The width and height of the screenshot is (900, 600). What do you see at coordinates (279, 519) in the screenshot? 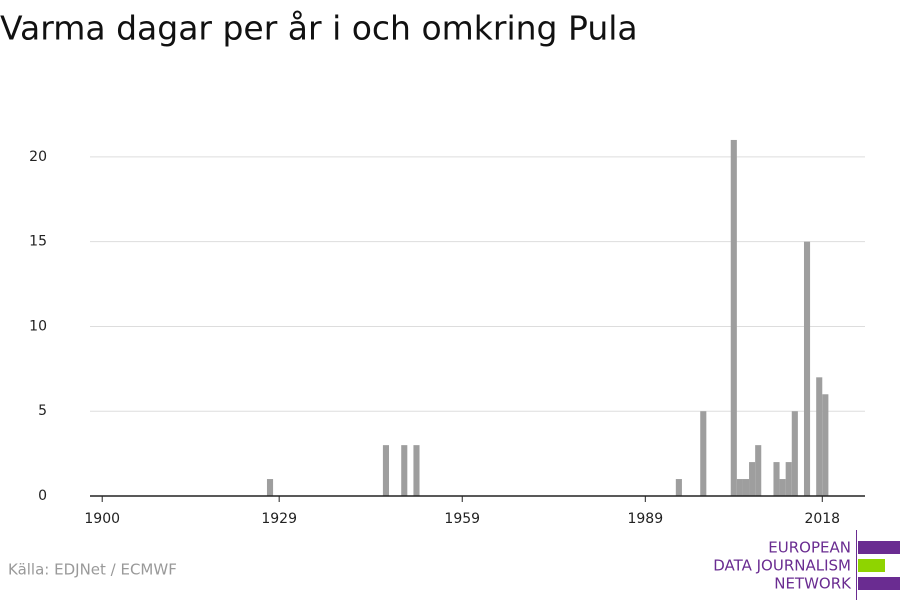
I see `x-tick-label: 1929` at bounding box center [279, 519].